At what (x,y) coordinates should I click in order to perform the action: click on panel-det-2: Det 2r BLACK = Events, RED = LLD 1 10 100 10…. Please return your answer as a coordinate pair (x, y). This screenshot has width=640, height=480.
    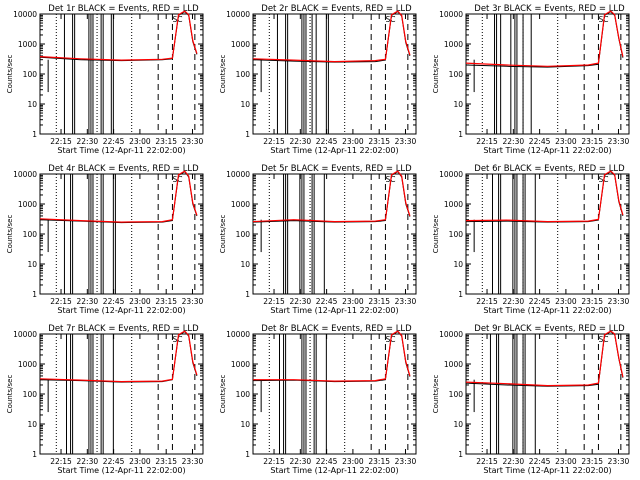
    Looking at the image, I should click on (318, 79).